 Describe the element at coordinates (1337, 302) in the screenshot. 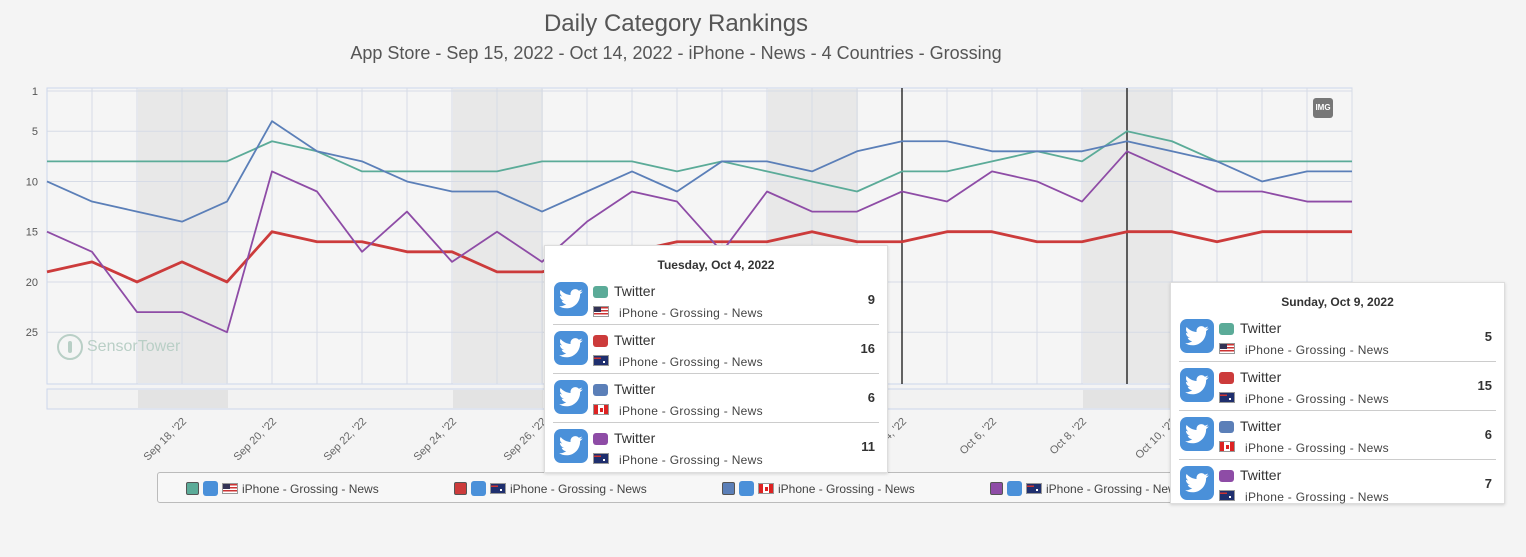

I see `tooltip-date: Sunday, Oct 9, 2022` at that location.